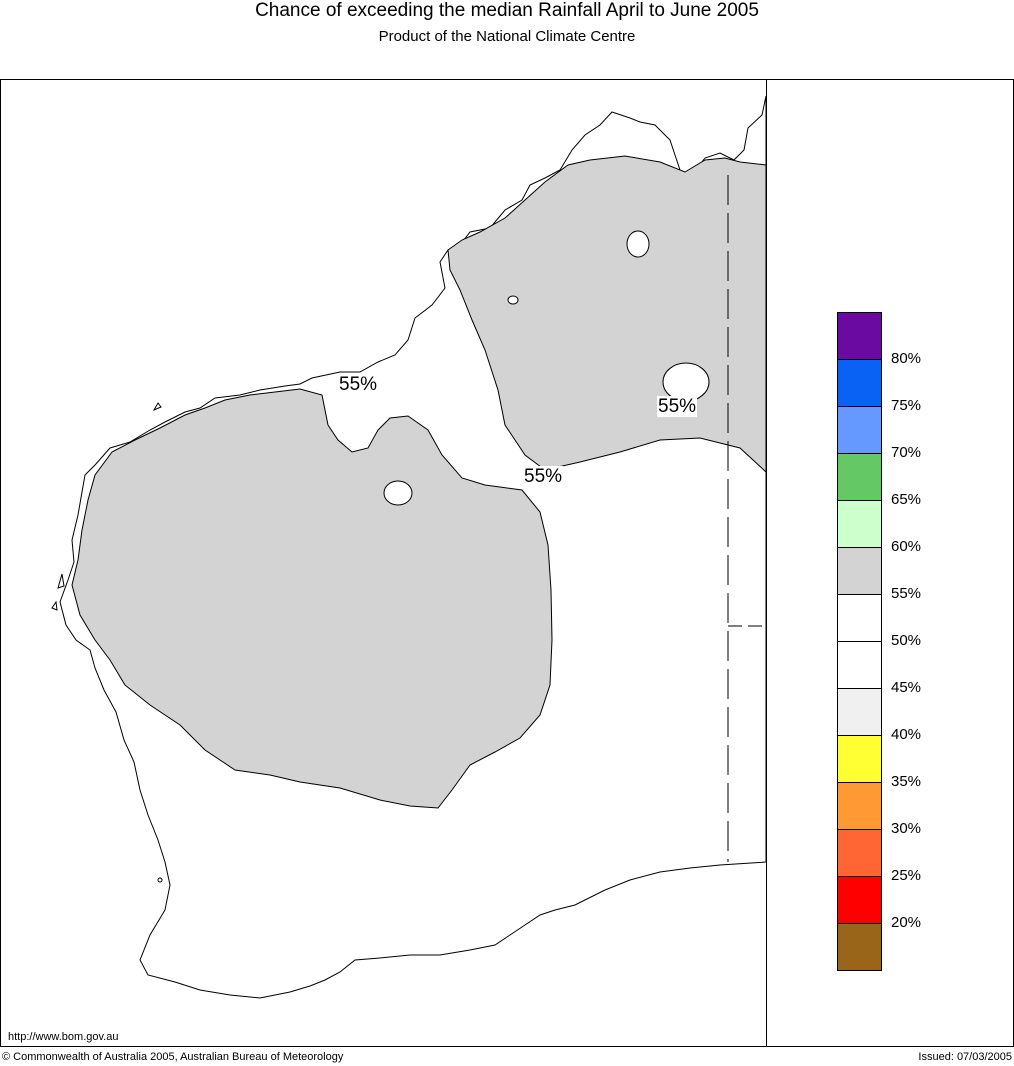 This screenshot has width=1014, height=1066. Describe the element at coordinates (906, 922) in the screenshot. I see `legend-label: 20%` at that location.